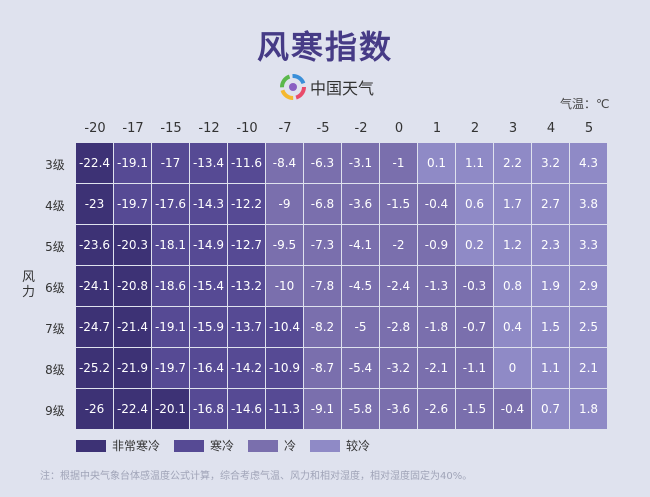 The width and height of the screenshot is (650, 497). Describe the element at coordinates (170, 163) in the screenshot. I see `heatmap-cell: -17` at that location.